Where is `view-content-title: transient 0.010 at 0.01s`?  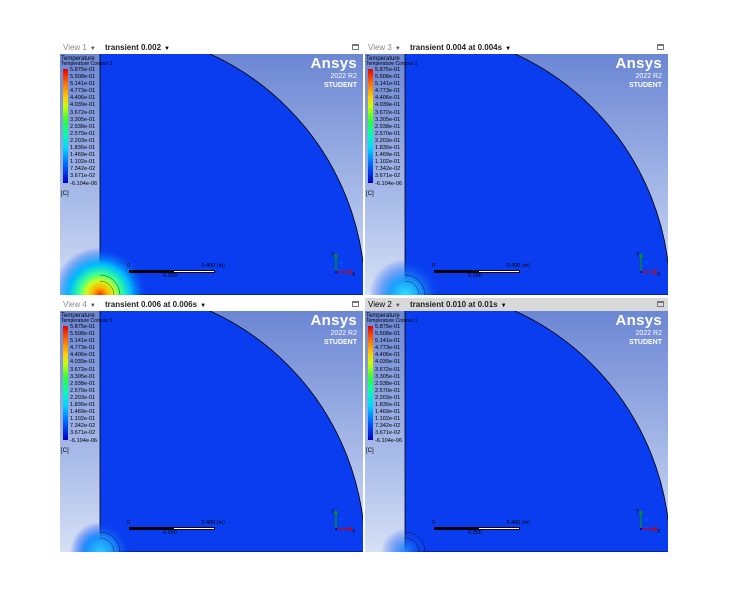 view-content-title: transient 0.010 at 0.01s is located at coordinates (454, 304).